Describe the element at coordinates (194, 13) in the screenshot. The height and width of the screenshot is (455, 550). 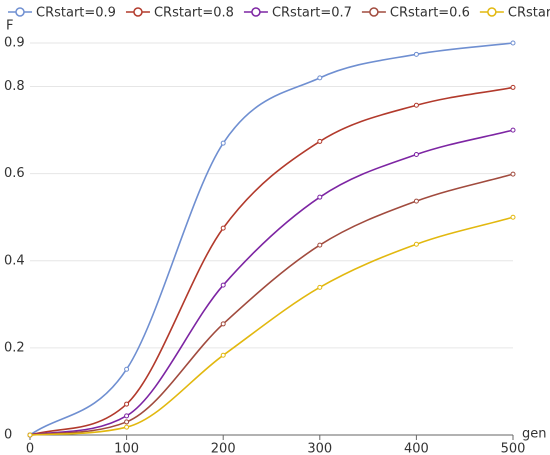
I see `legend-label: CRstart=0.8` at that location.